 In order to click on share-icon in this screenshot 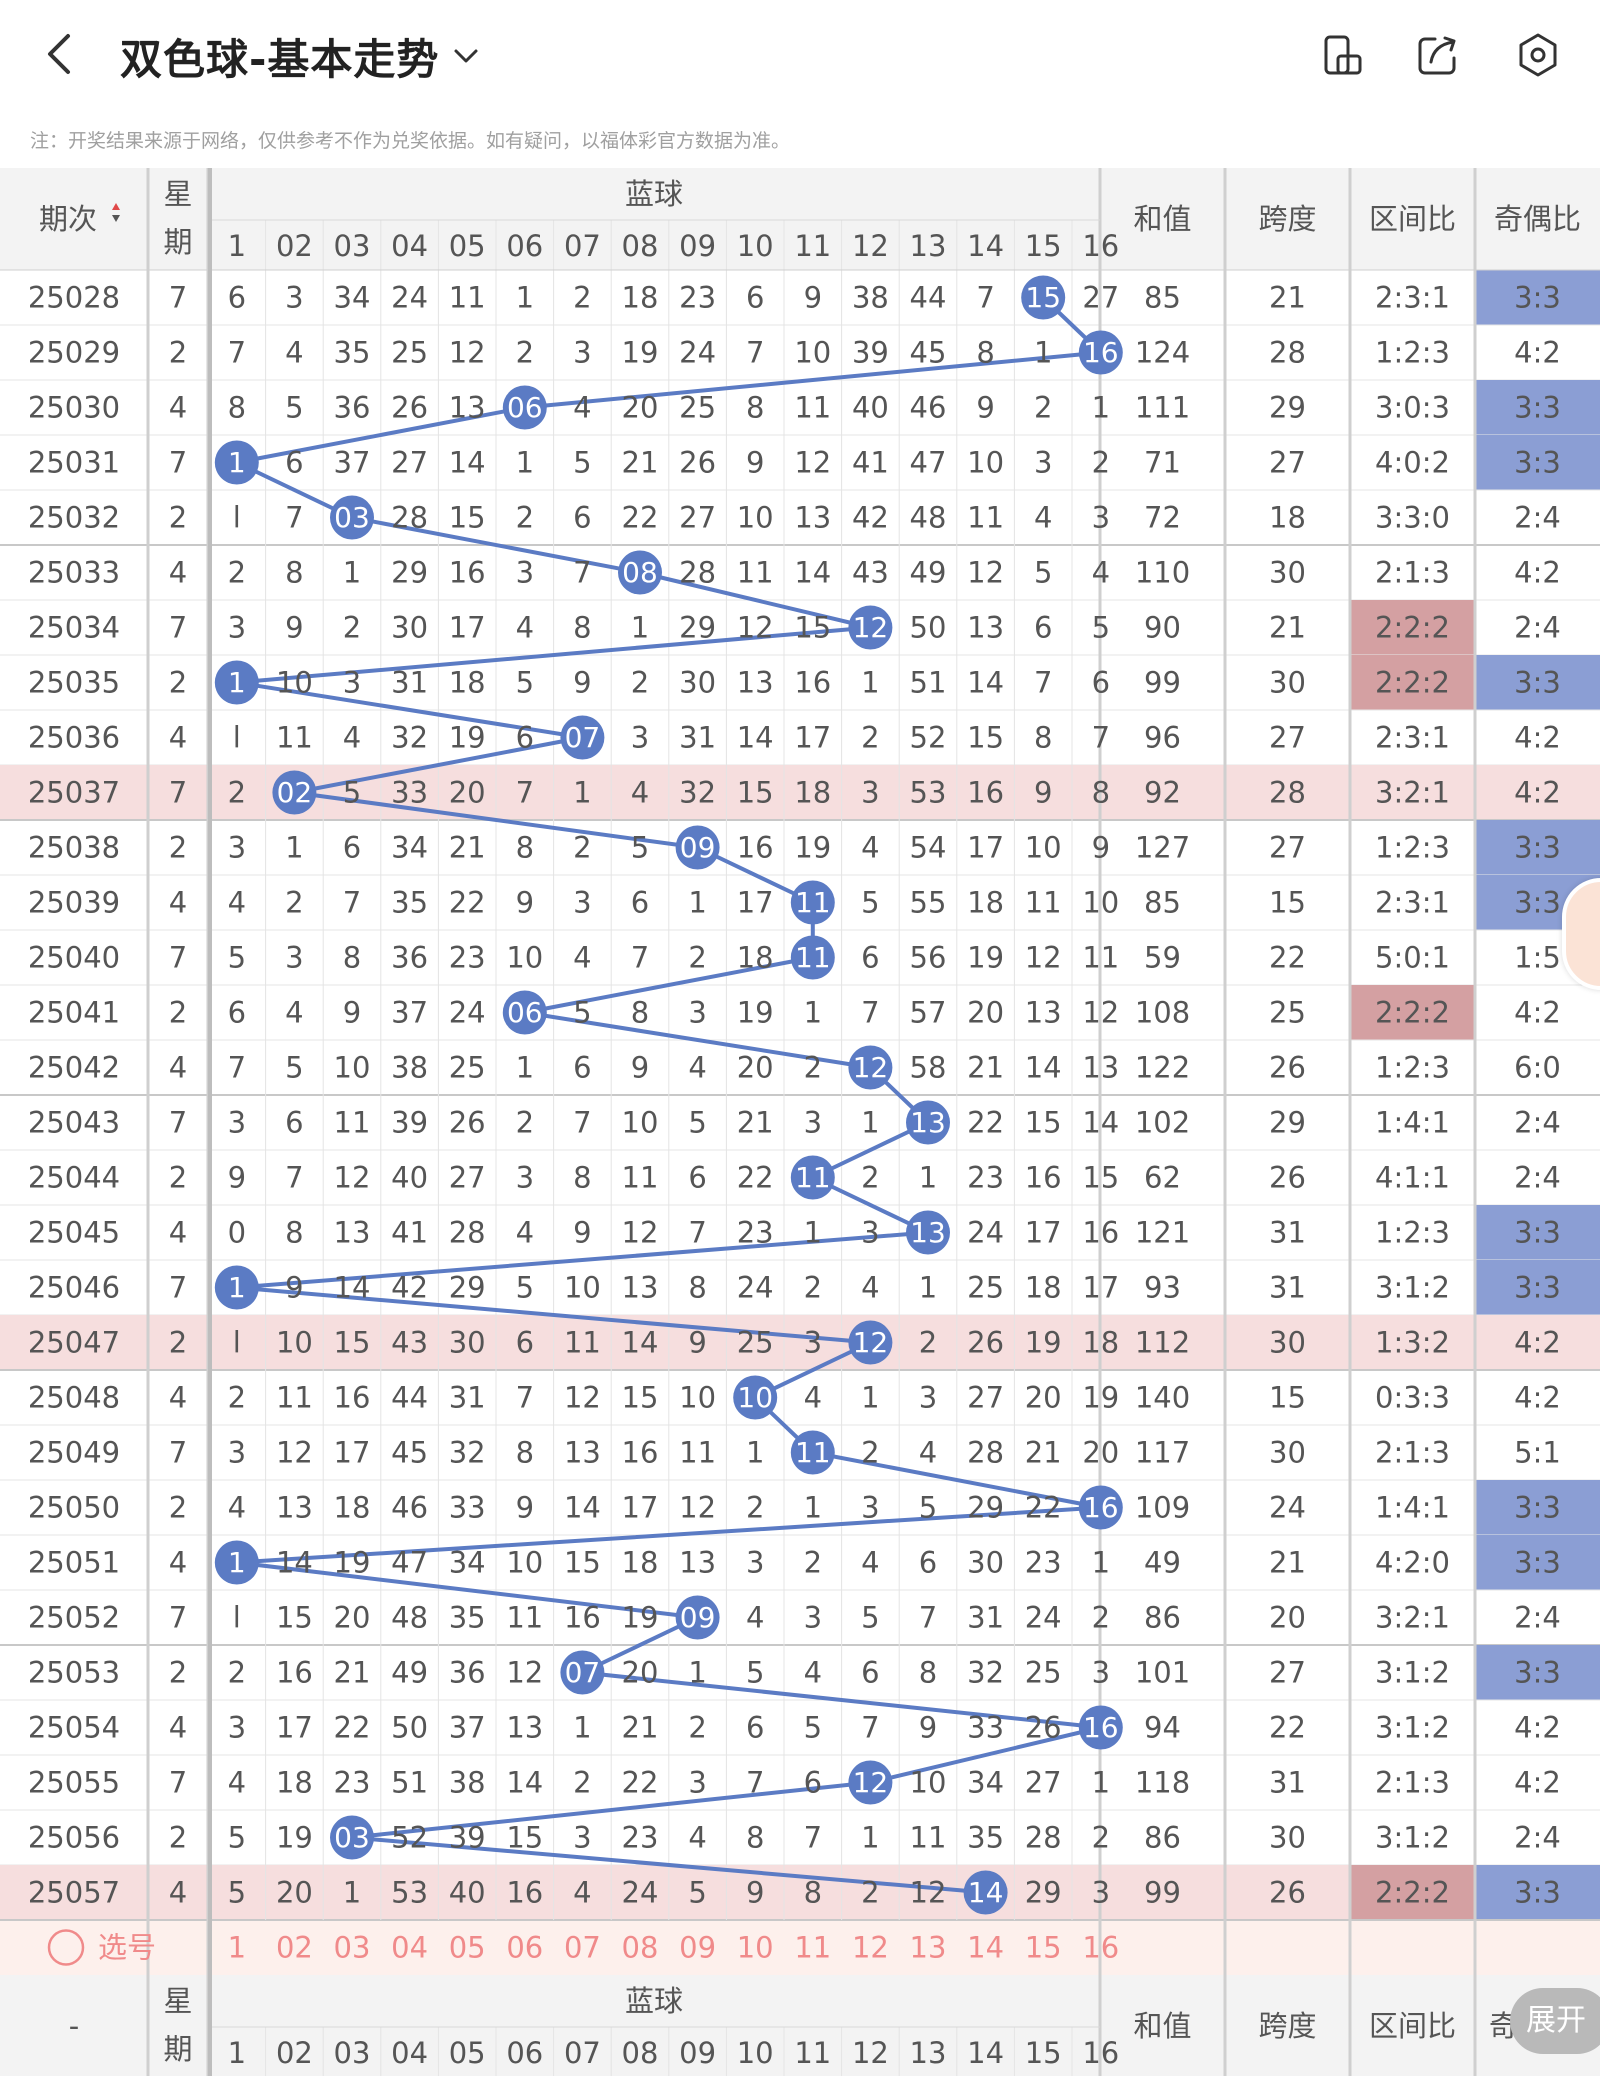, I will do `click(1438, 55)`.